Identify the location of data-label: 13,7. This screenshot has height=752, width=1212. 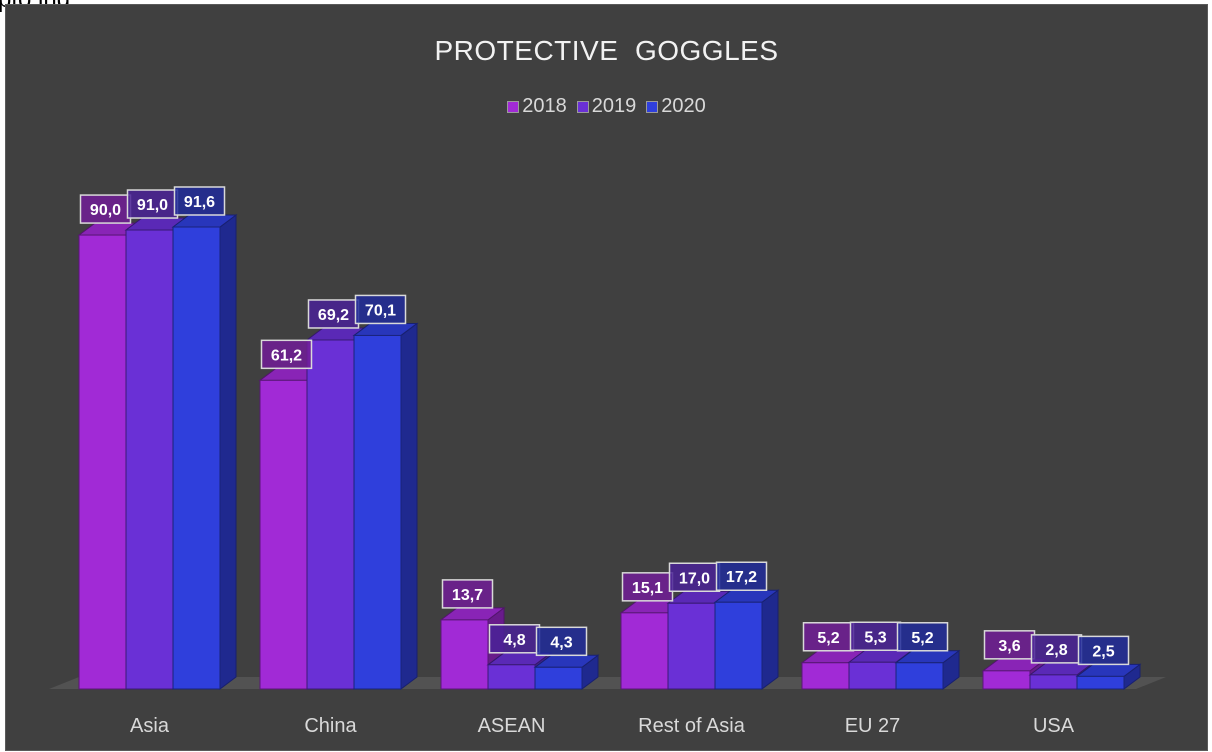
(467, 595).